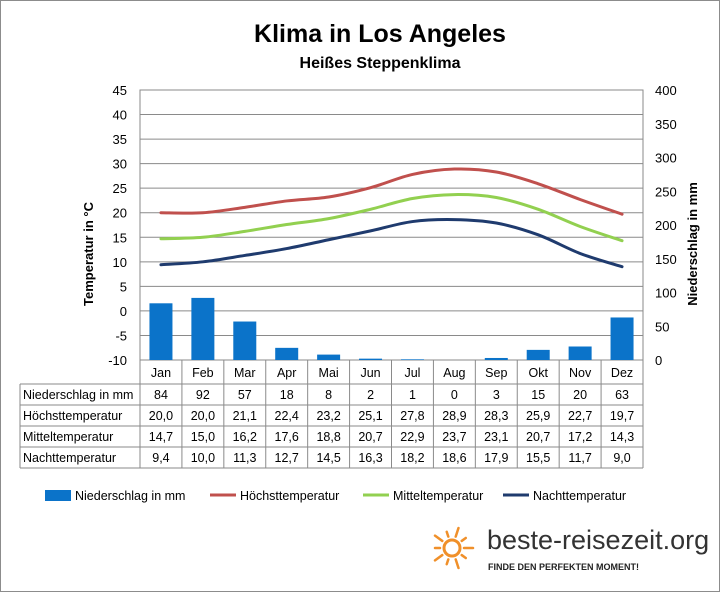  What do you see at coordinates (69, 458) in the screenshot?
I see `table-row-label: Nachttemperatur` at bounding box center [69, 458].